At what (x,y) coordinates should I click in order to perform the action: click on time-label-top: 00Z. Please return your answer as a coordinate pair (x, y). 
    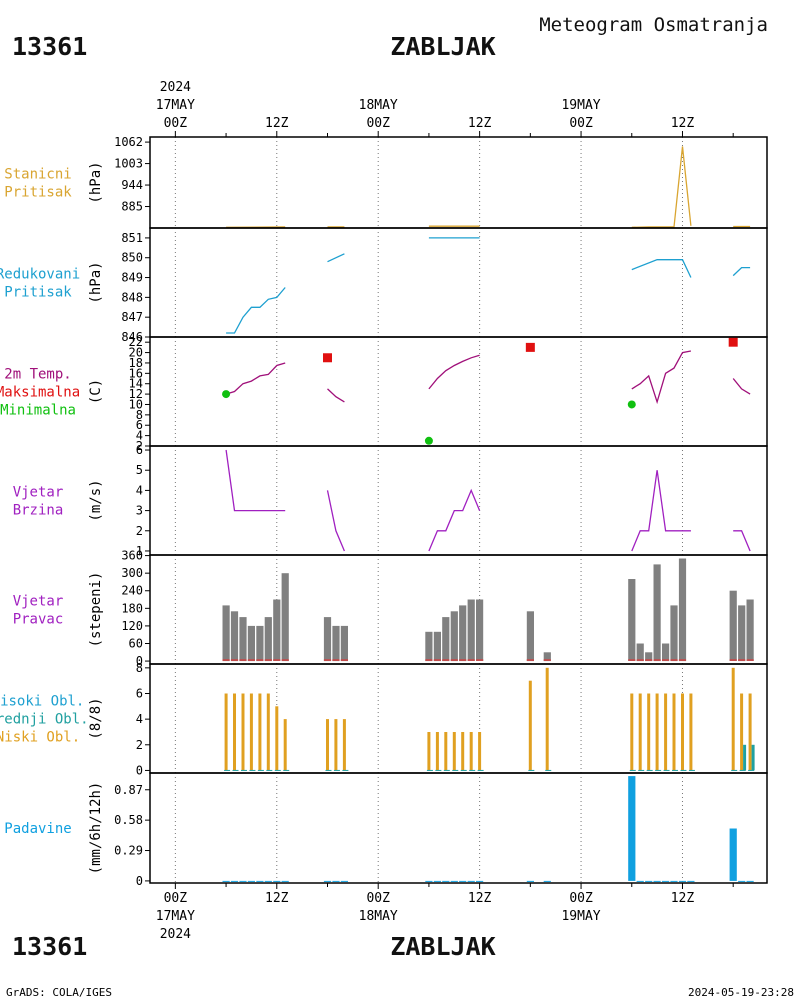
    Looking at the image, I should click on (378, 123).